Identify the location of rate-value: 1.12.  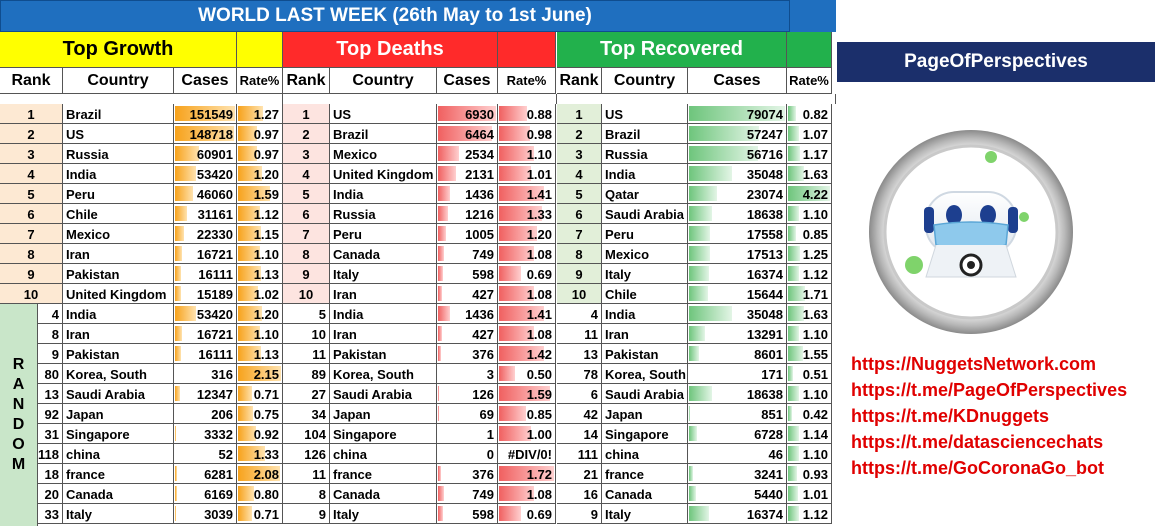
(815, 514).